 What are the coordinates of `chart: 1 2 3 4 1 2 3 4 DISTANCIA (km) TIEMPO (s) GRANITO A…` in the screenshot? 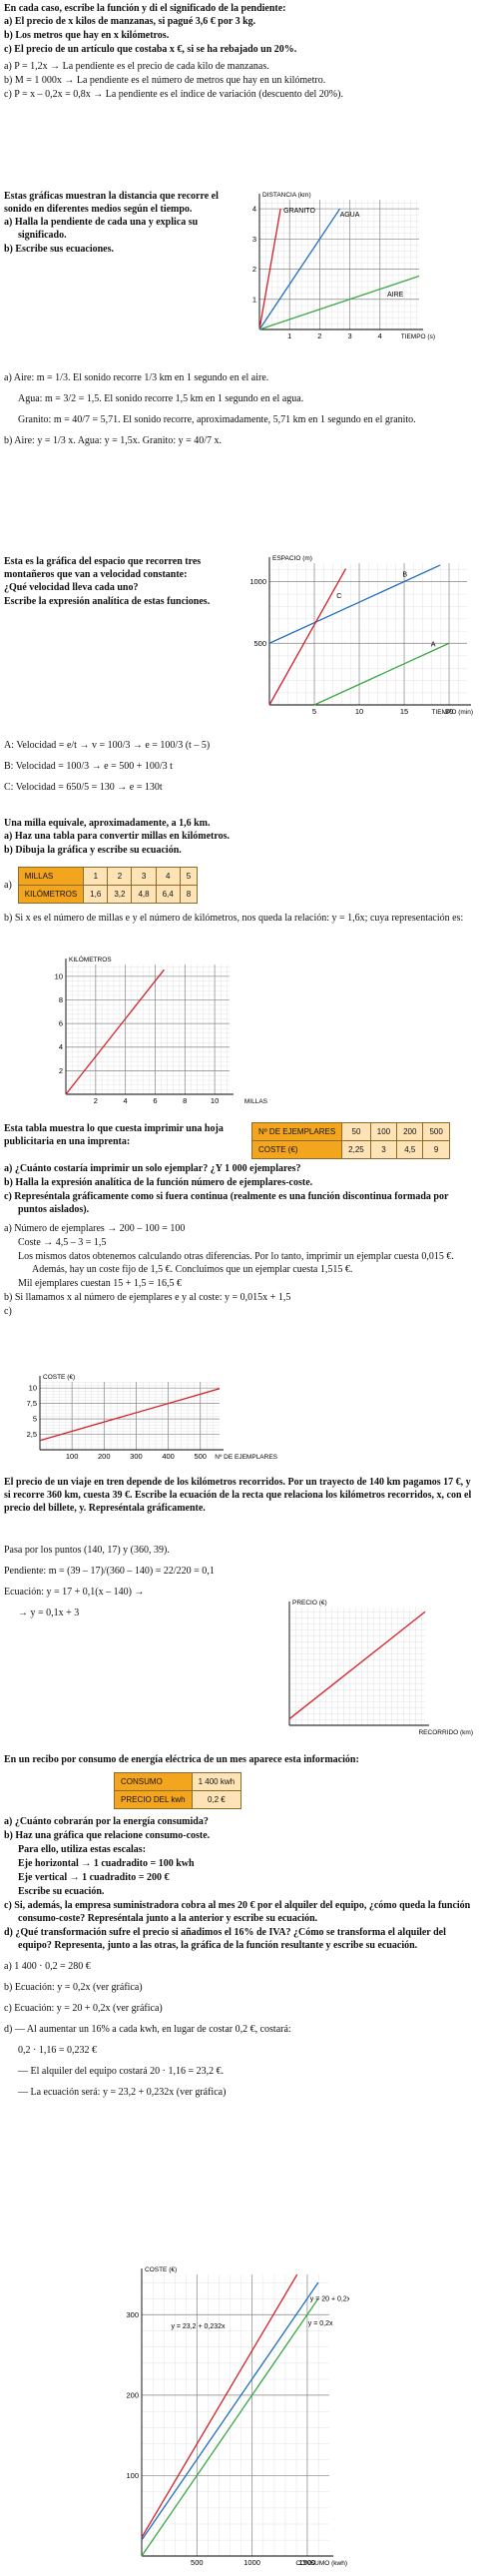 It's located at (343, 266).